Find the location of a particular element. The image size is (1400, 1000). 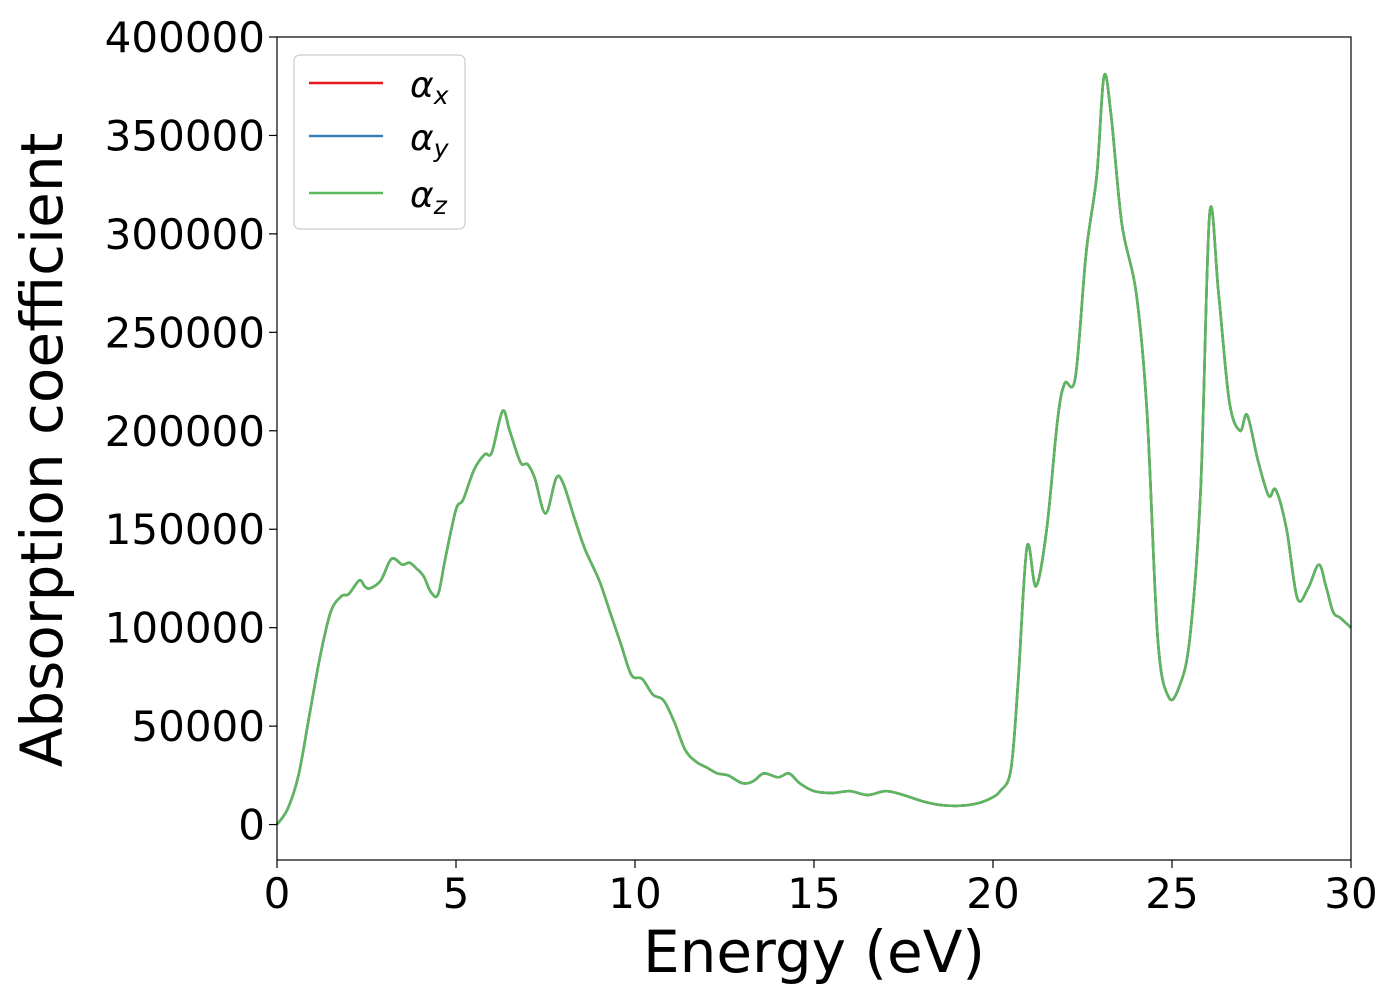

legend: αx αy αz is located at coordinates (379, 142).